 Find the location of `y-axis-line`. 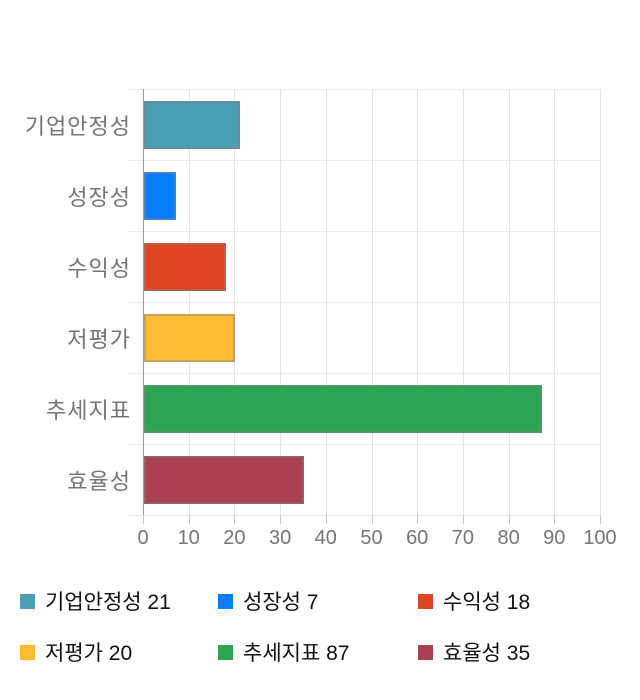

y-axis-line is located at coordinates (143, 306).